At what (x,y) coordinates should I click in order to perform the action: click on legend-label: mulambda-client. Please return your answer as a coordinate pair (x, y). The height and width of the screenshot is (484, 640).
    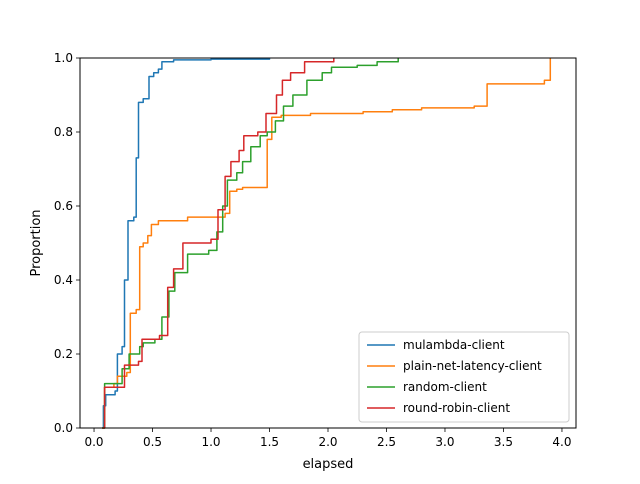
    Looking at the image, I should click on (454, 345).